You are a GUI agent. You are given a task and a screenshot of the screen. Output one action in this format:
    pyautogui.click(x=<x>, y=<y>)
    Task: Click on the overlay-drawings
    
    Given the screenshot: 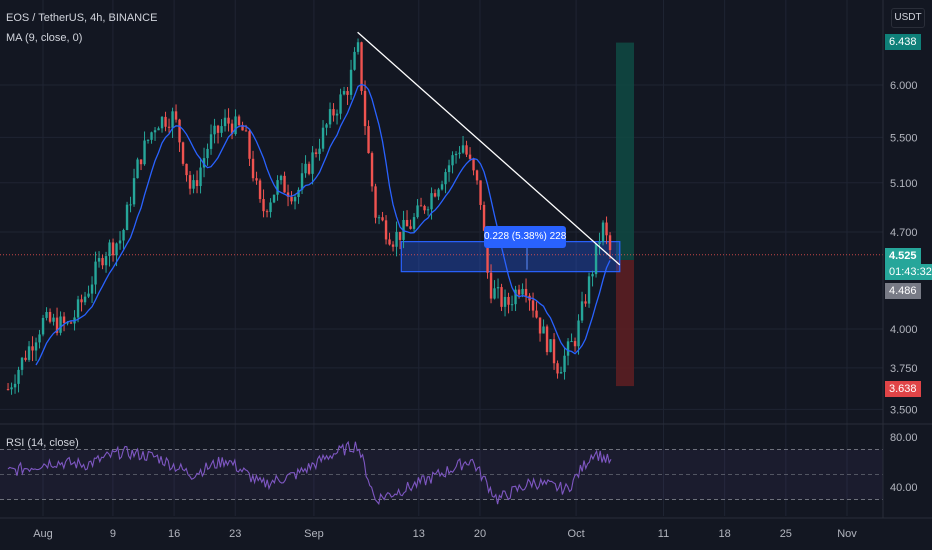 What is the action you would take?
    pyautogui.click(x=489, y=148)
    